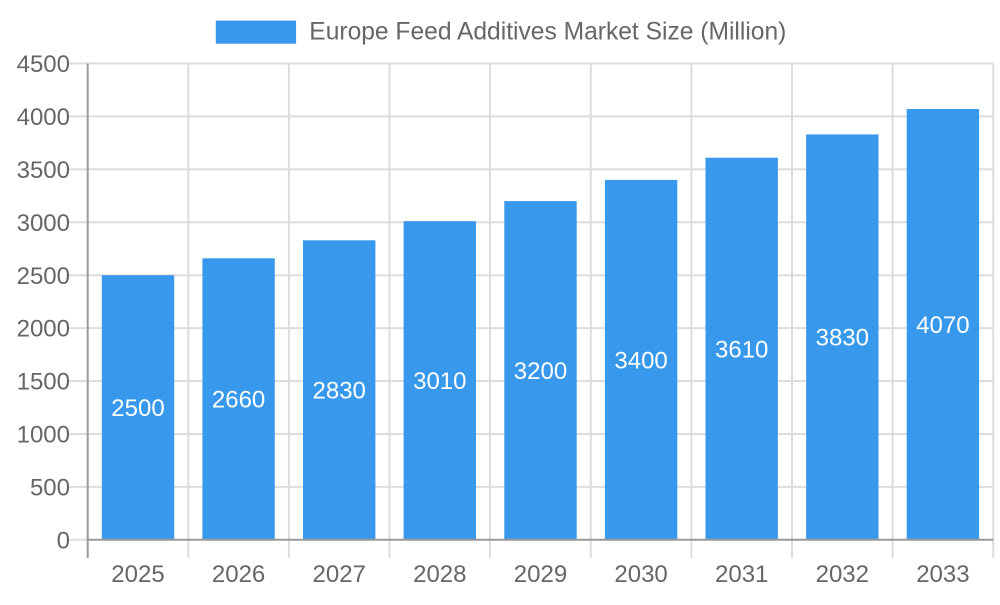  I want to click on svg-text: 4070, so click(942, 325).